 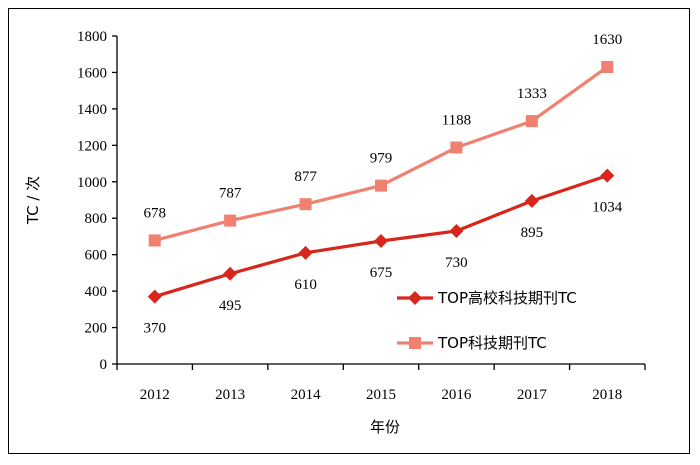 What do you see at coordinates (381, 273) in the screenshot?
I see `data-label: 675` at bounding box center [381, 273].